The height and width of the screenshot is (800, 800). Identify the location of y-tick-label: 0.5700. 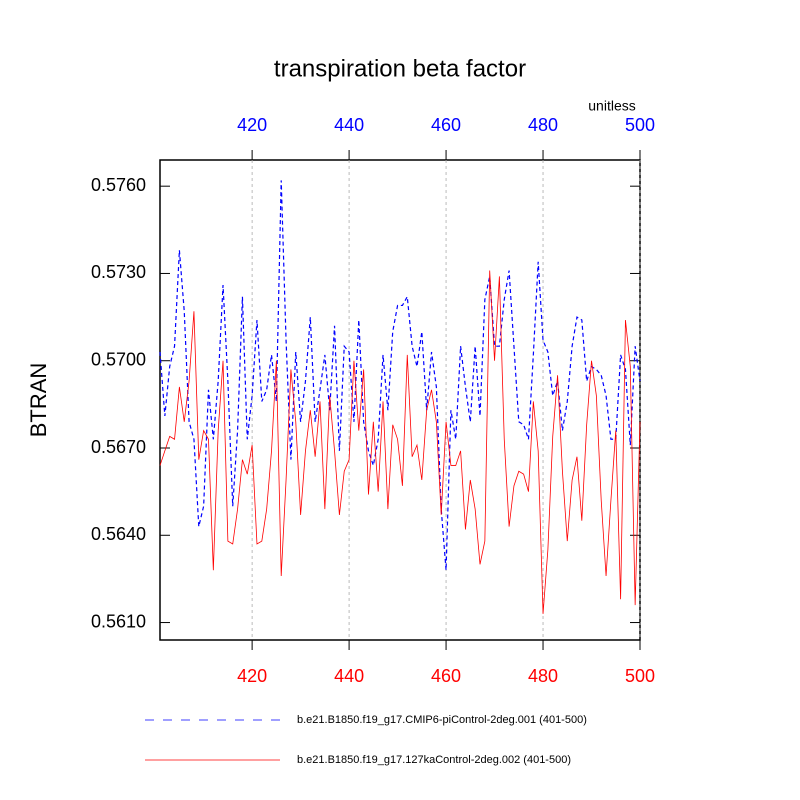
(118, 359).